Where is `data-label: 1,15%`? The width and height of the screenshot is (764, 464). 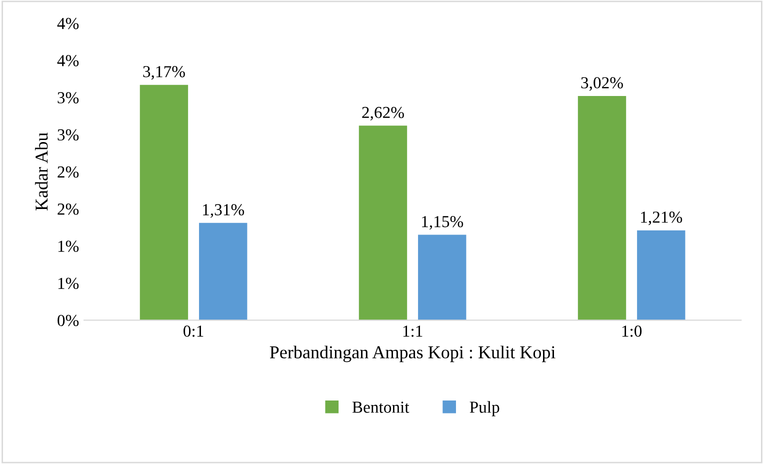
data-label: 1,15% is located at coordinates (443, 223).